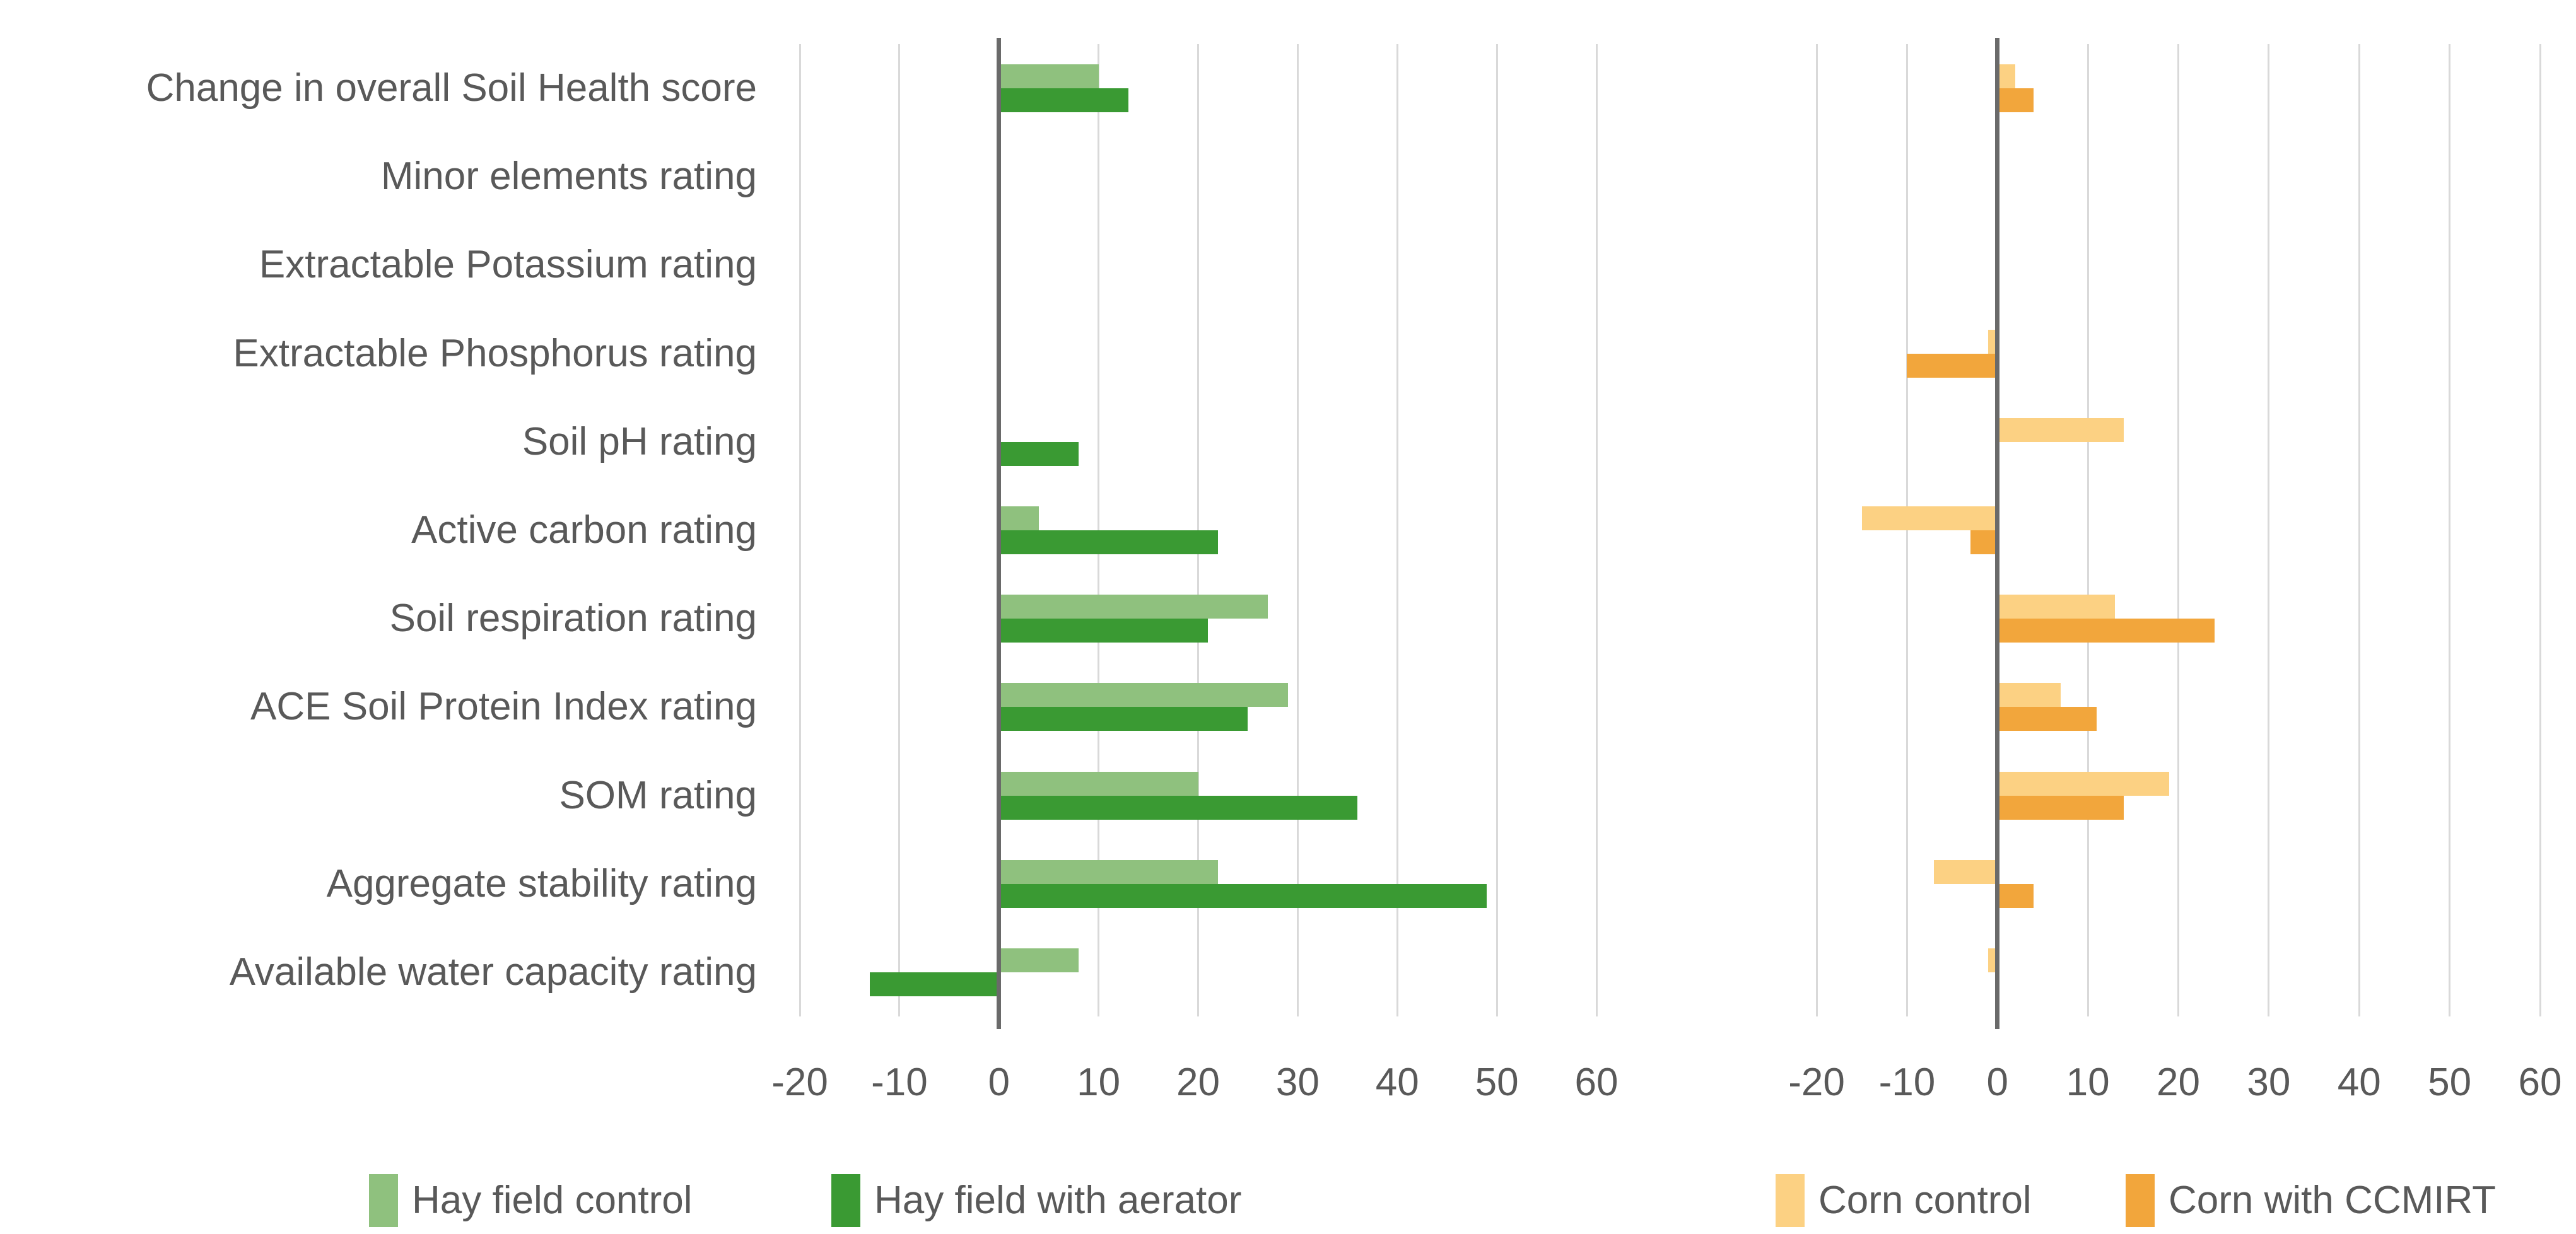 Image resolution: width=2576 pixels, height=1234 pixels. I want to click on category-label: ACE Soil Protein Index rating, so click(503, 707).